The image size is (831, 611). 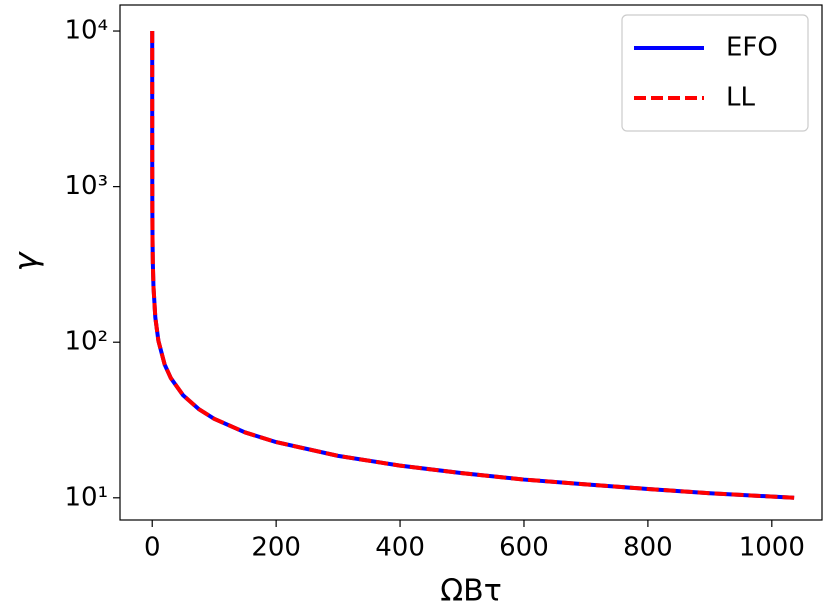 I want to click on y-tick-label: 10², so click(x=86, y=342).